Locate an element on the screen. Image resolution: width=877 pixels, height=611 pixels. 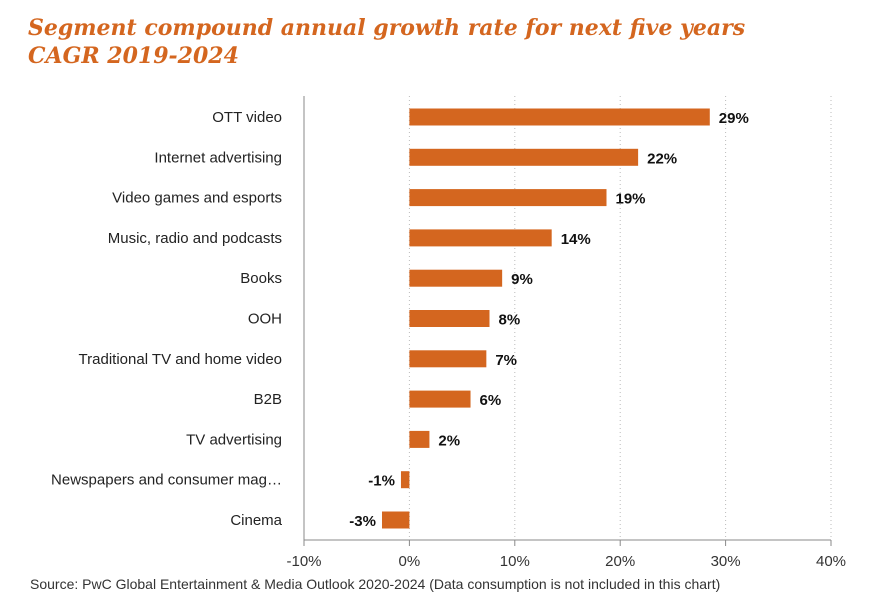
category-label: Internet advertising is located at coordinates (218, 157).